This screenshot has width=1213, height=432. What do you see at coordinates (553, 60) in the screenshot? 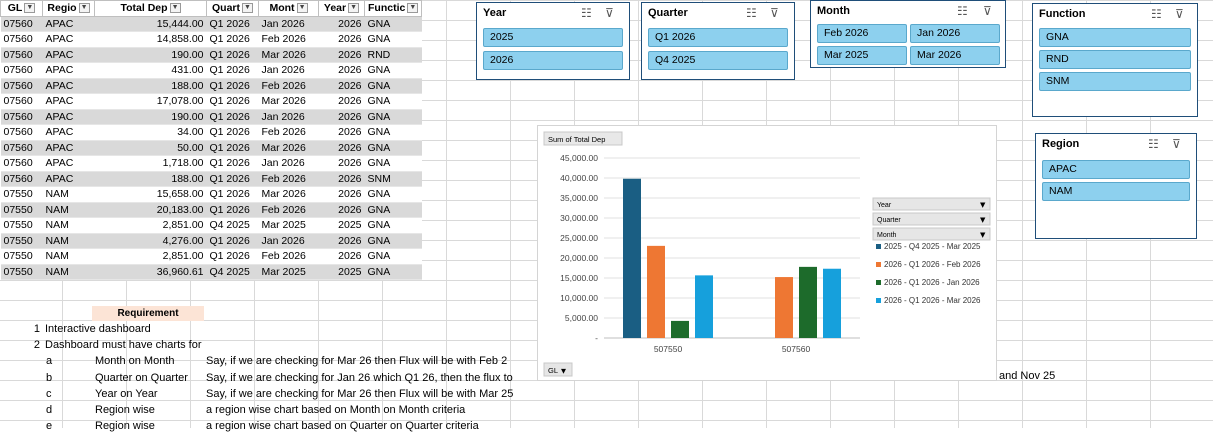
I see `slicer-item: 2026` at bounding box center [553, 60].